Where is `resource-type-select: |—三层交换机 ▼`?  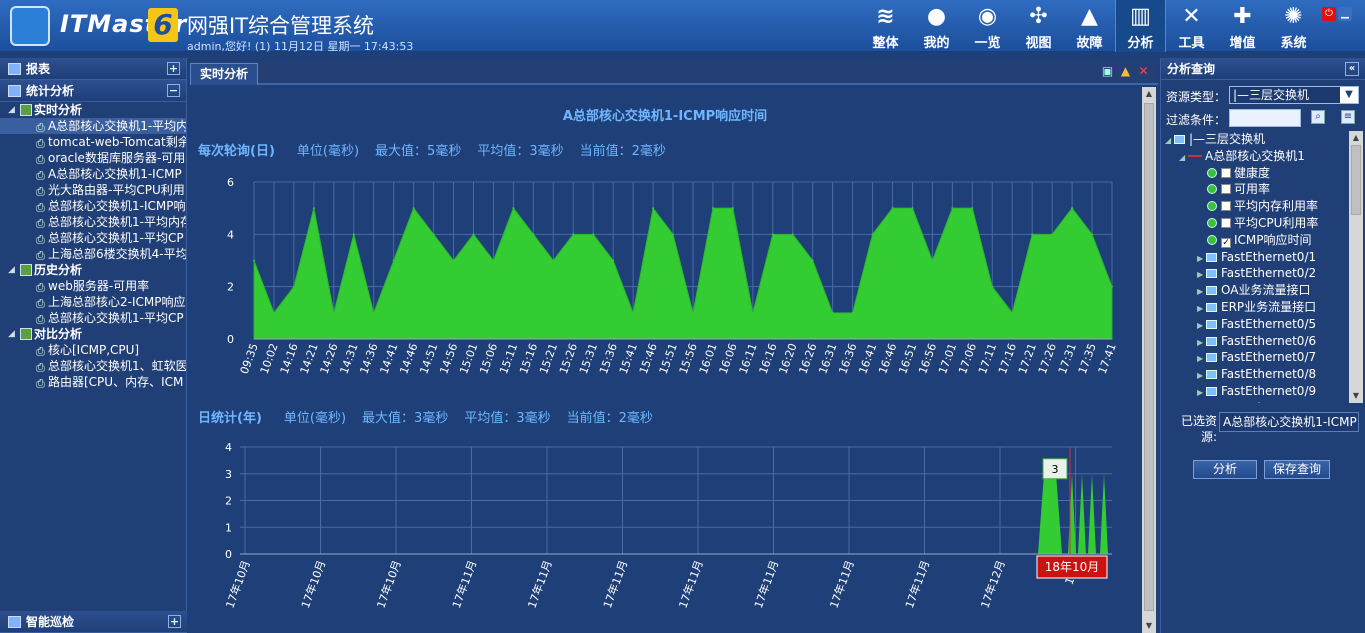 resource-type-select: |—三层交换机 ▼ is located at coordinates (1294, 95).